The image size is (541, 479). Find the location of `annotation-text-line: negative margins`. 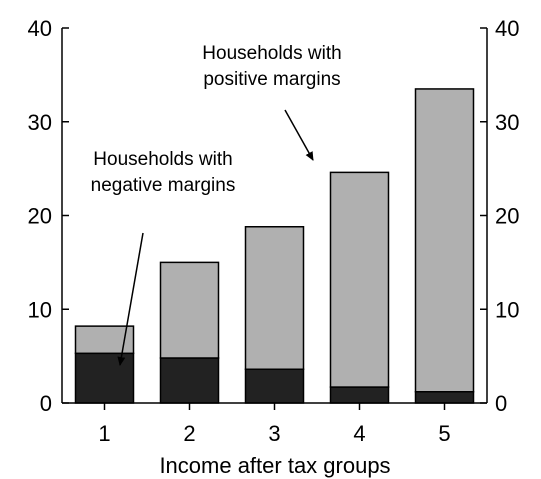

annotation-text-line: negative margins is located at coordinates (163, 185).